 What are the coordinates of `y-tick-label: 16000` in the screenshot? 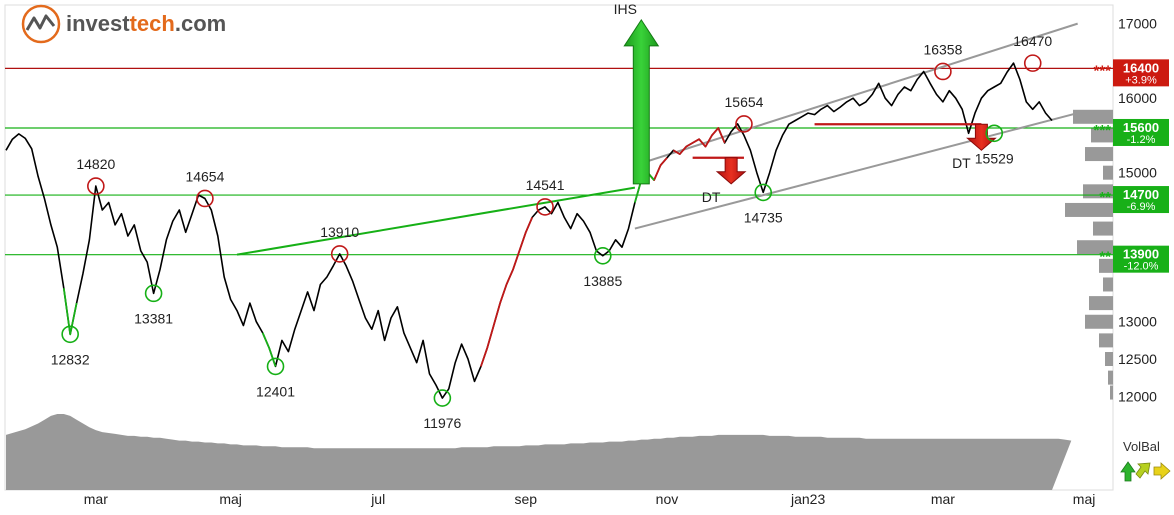 It's located at (1137, 98).